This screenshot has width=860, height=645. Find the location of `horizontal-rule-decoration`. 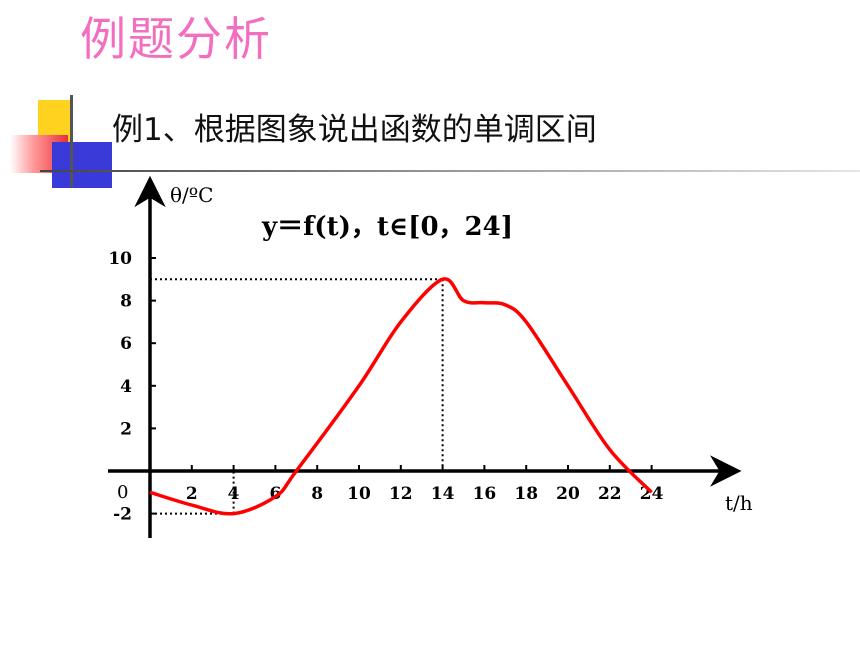

horizontal-rule-decoration is located at coordinates (450, 171).